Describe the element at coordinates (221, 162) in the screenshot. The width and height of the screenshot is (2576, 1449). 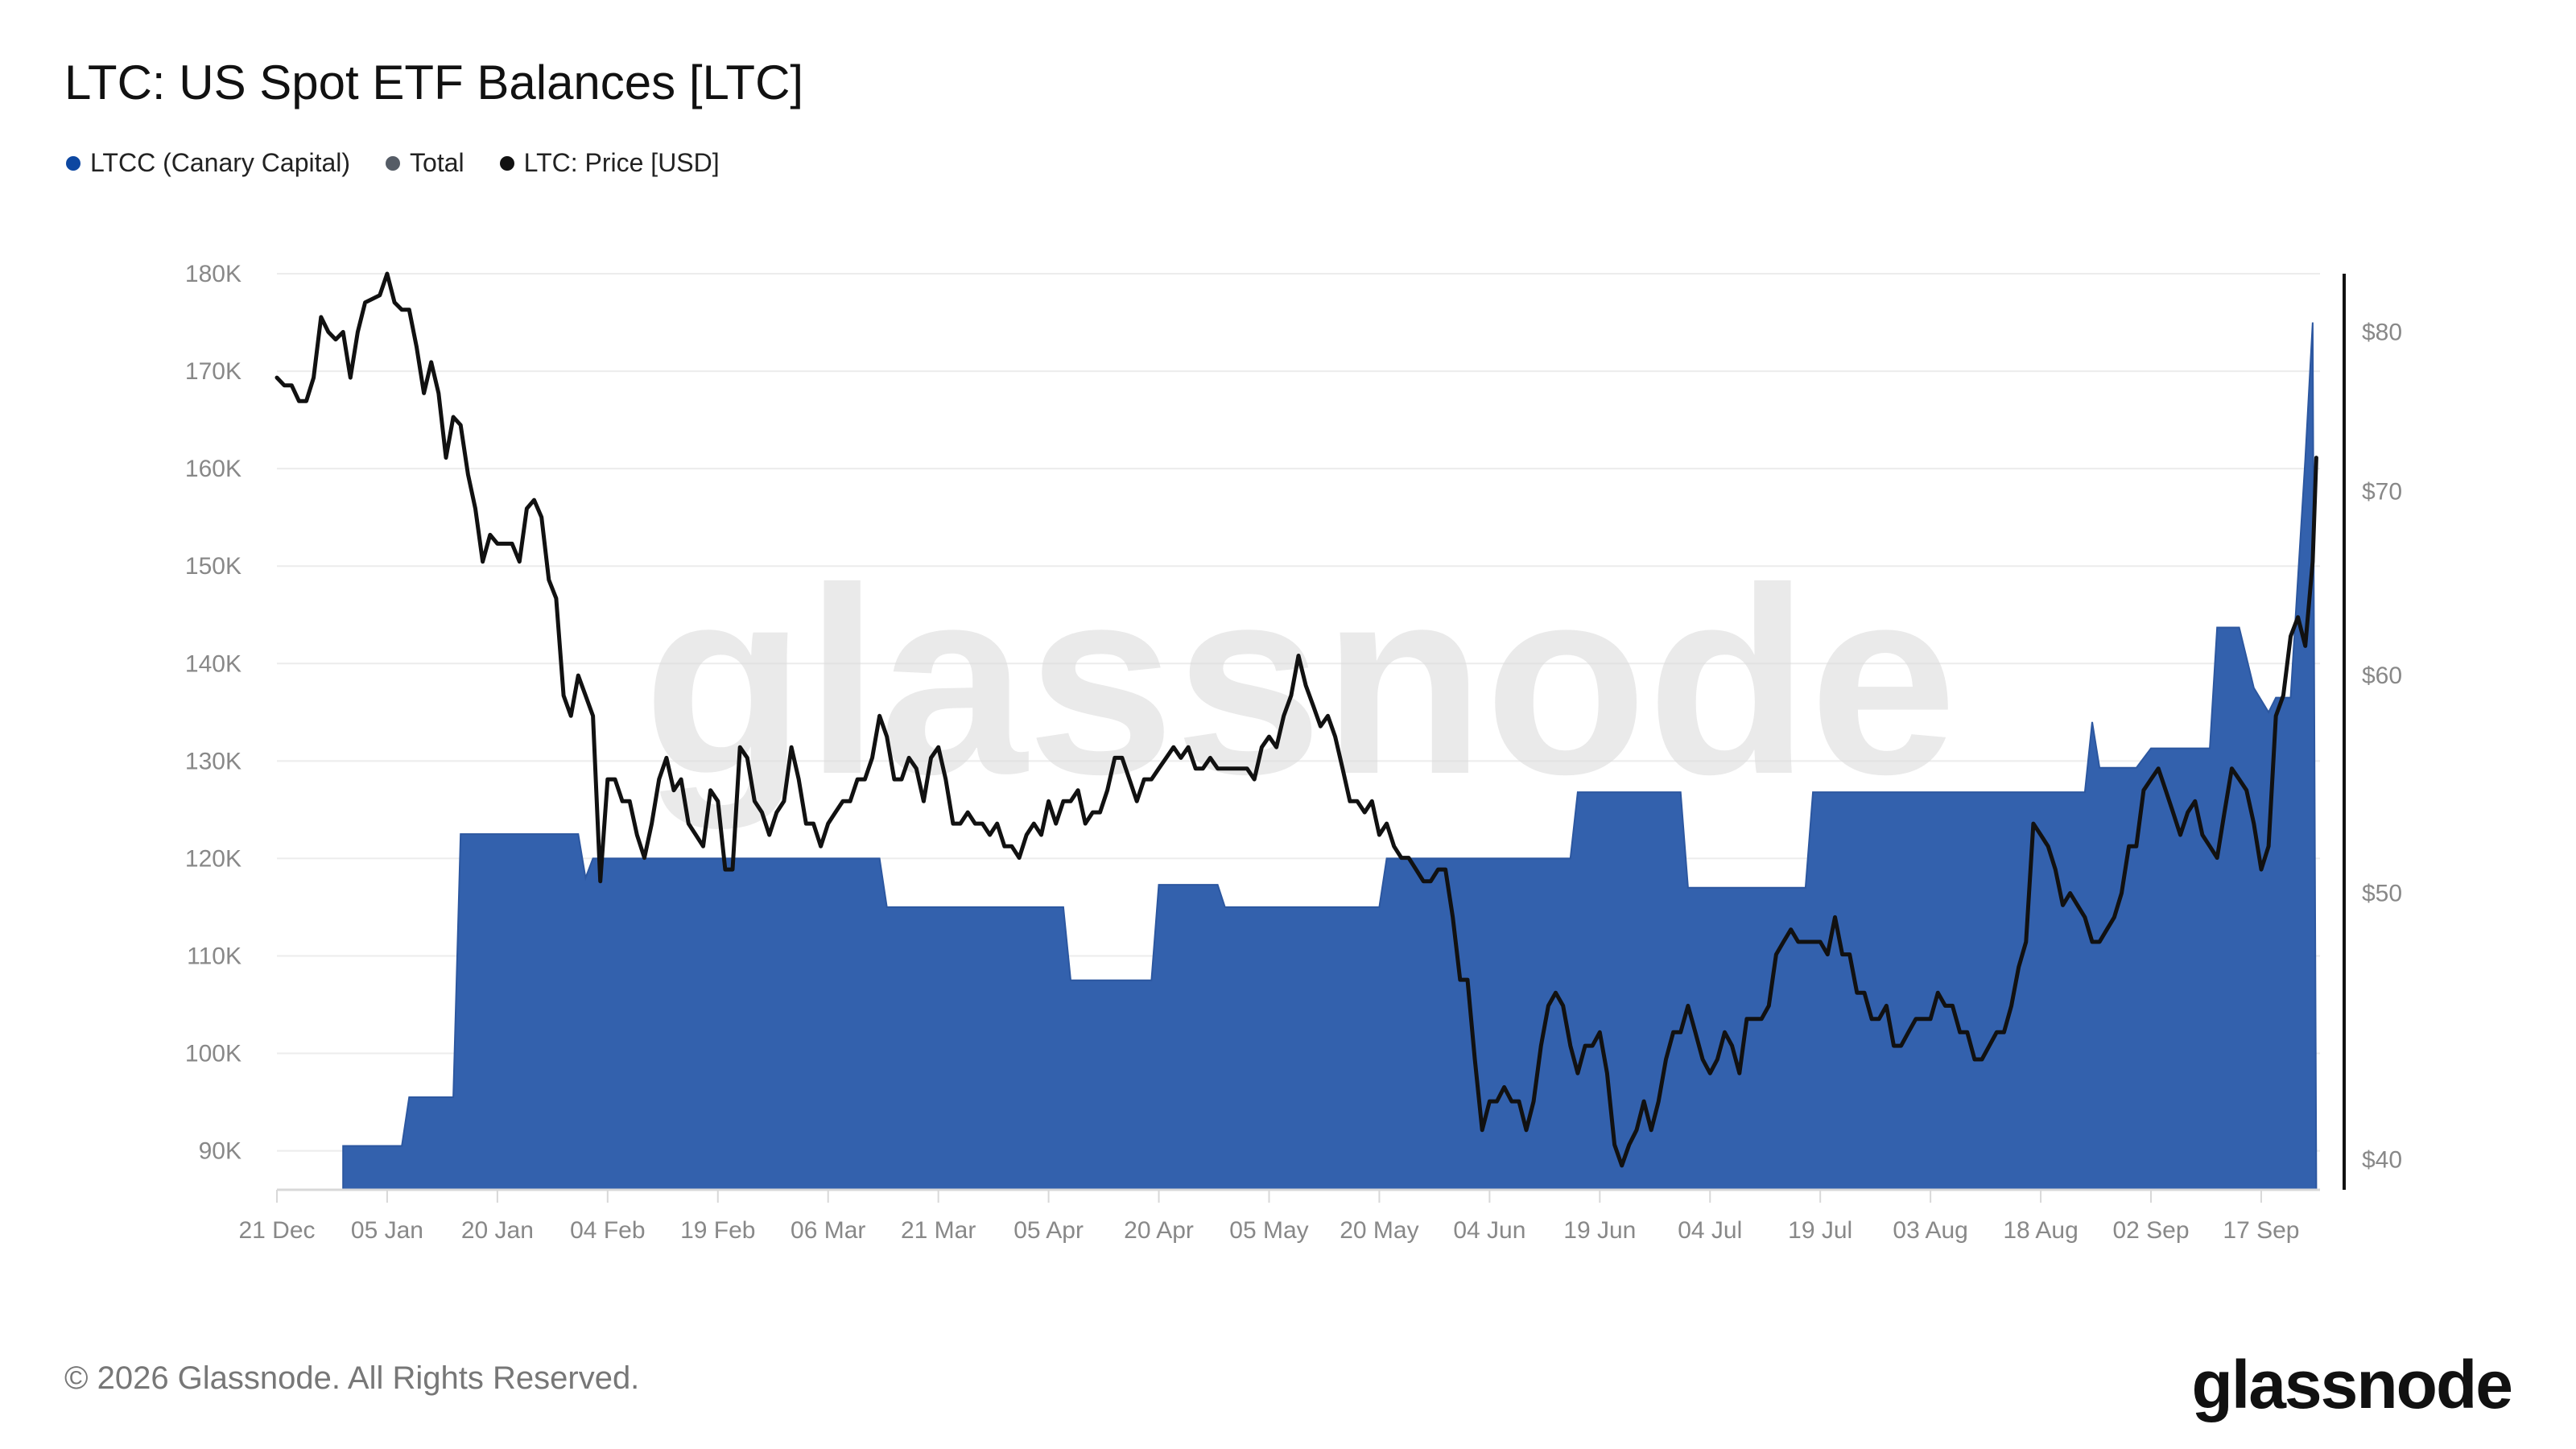
I see `legend-label-ltcc: LTCC (Canary Capital)` at that location.